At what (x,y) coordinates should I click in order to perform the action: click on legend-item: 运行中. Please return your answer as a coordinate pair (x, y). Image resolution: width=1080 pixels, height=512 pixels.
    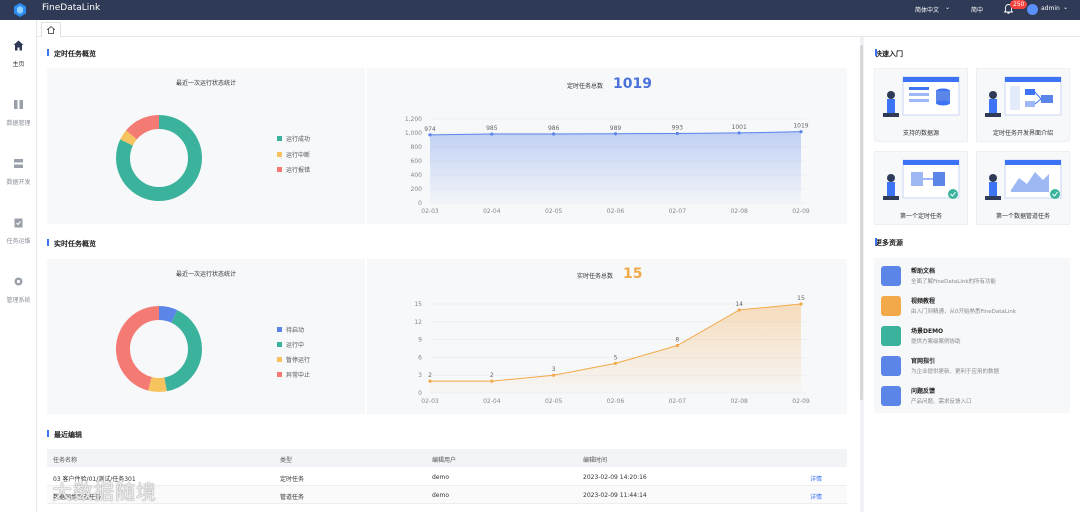
    Looking at the image, I should click on (290, 344).